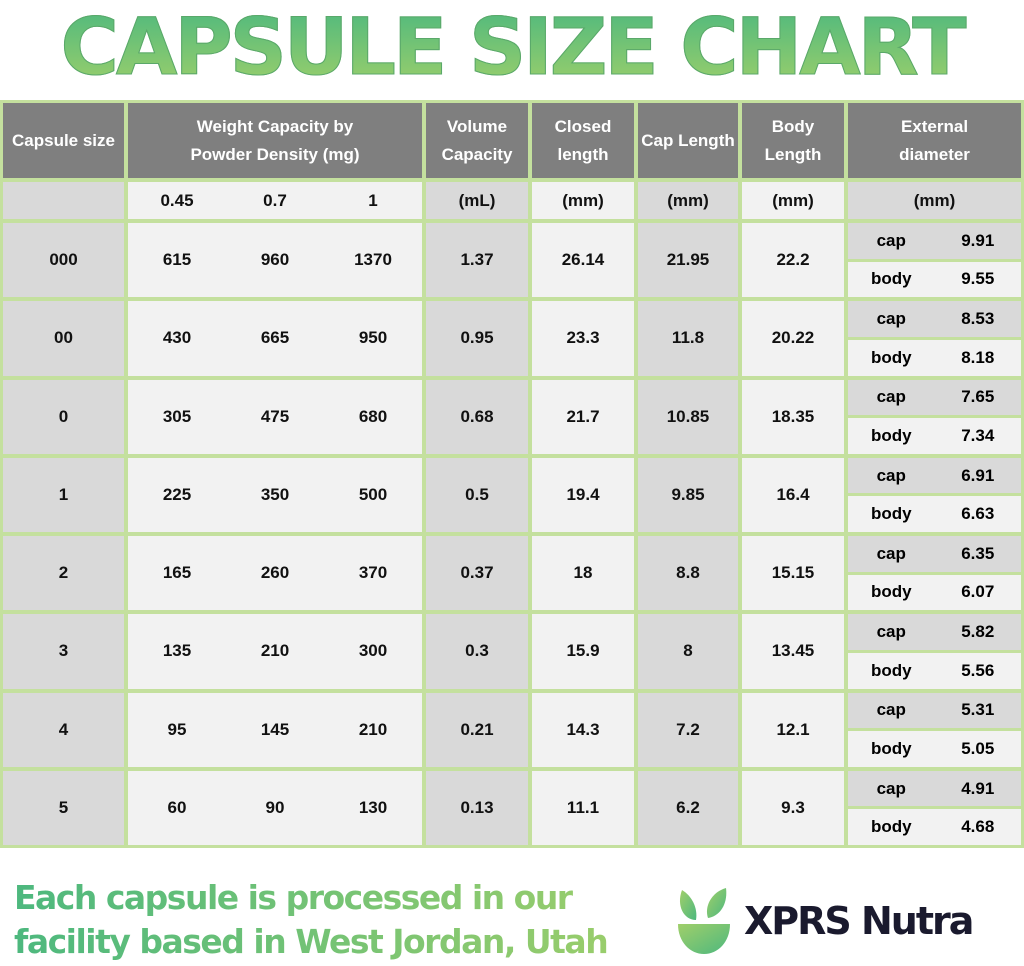 This screenshot has width=1024, height=966. Describe the element at coordinates (583, 807) in the screenshot. I see `closed-length-cell: 11.1` at that location.